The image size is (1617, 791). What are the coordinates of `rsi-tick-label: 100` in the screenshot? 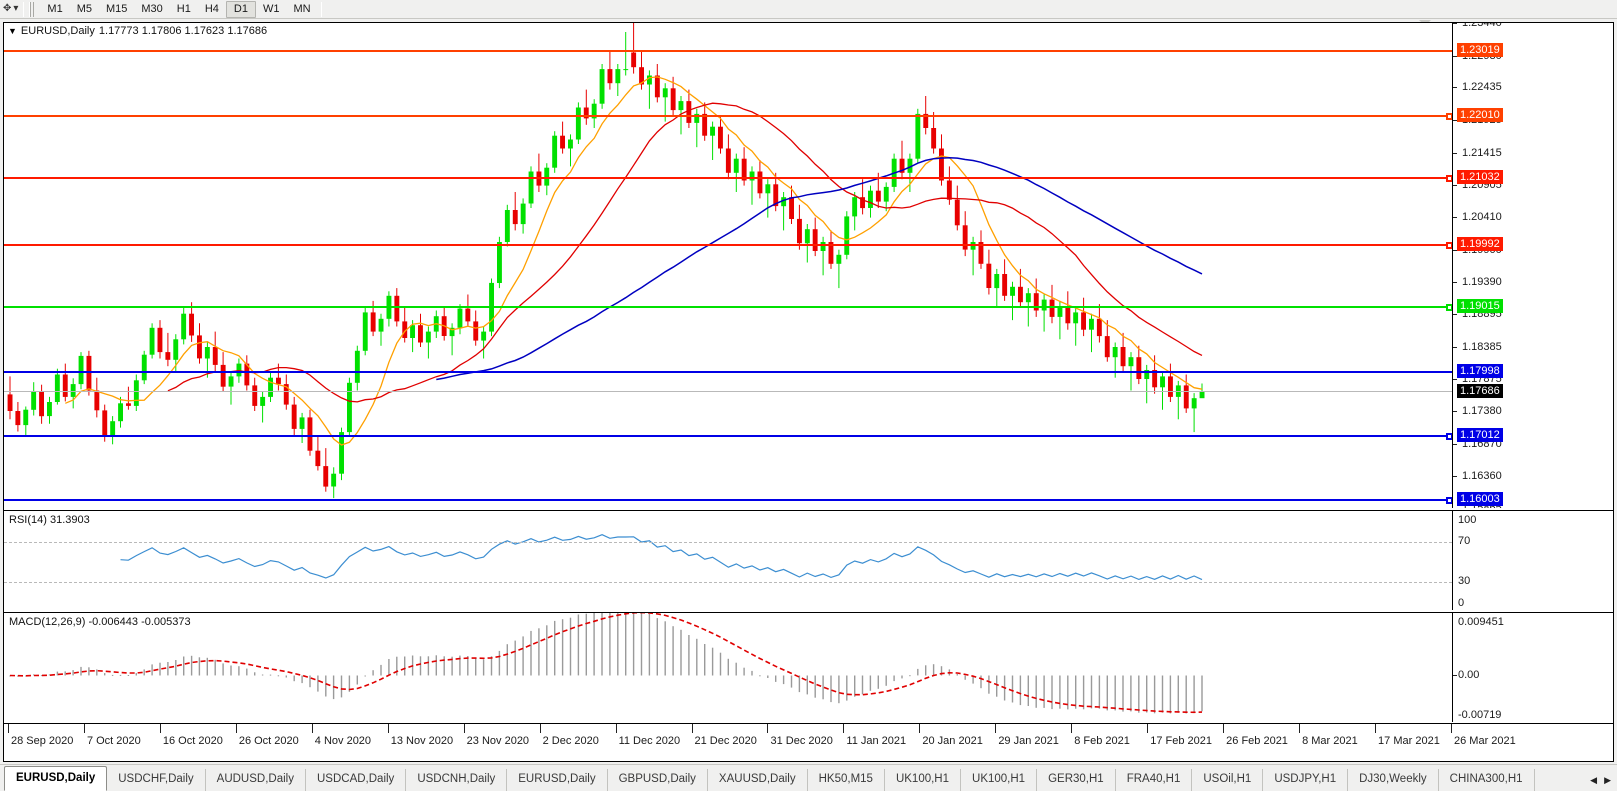 It's located at (1467, 520).